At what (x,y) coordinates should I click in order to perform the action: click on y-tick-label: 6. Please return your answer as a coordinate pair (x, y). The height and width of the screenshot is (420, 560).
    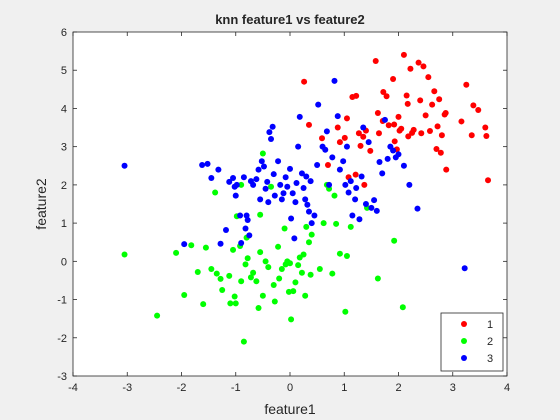
    Looking at the image, I should click on (64, 33).